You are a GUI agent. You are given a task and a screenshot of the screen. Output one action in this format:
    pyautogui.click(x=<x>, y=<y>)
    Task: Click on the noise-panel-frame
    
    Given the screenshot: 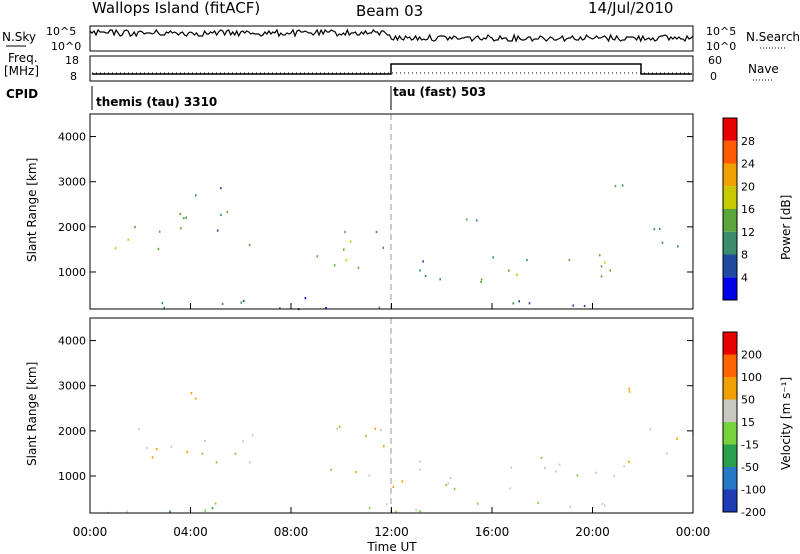 What is the action you would take?
    pyautogui.click(x=391, y=38)
    